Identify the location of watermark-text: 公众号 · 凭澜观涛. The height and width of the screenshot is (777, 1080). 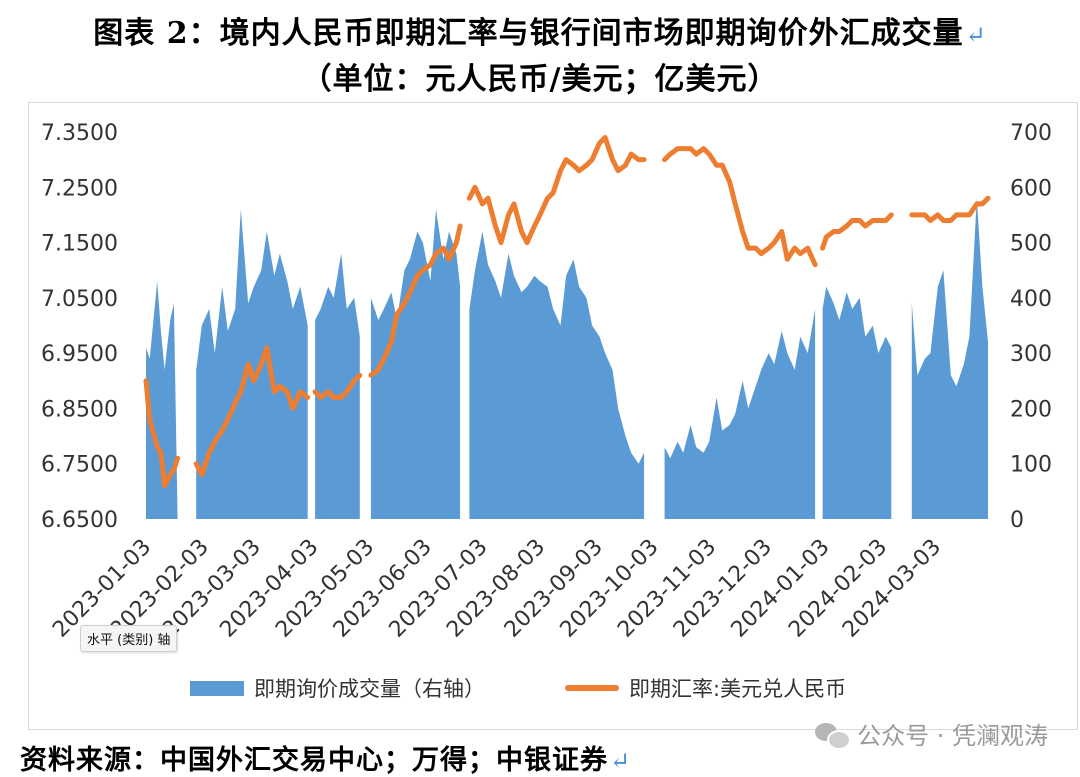
(952, 736).